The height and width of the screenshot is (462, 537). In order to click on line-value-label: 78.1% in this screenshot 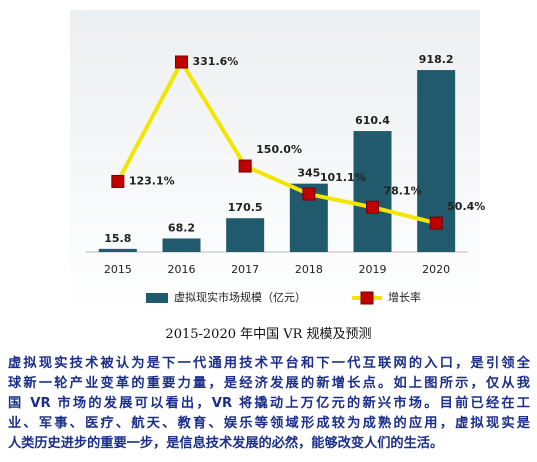, I will do `click(403, 190)`.